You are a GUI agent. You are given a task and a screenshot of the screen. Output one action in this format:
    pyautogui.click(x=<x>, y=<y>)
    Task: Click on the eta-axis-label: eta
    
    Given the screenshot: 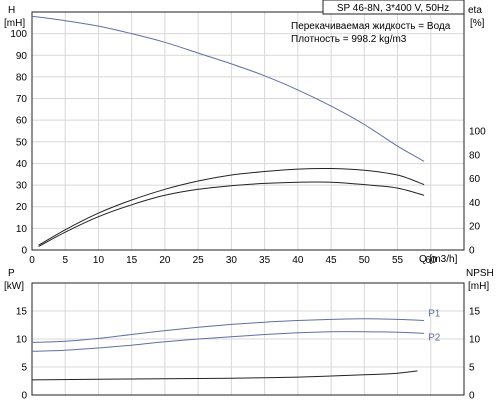 What is the action you would take?
    pyautogui.click(x=475, y=10)
    